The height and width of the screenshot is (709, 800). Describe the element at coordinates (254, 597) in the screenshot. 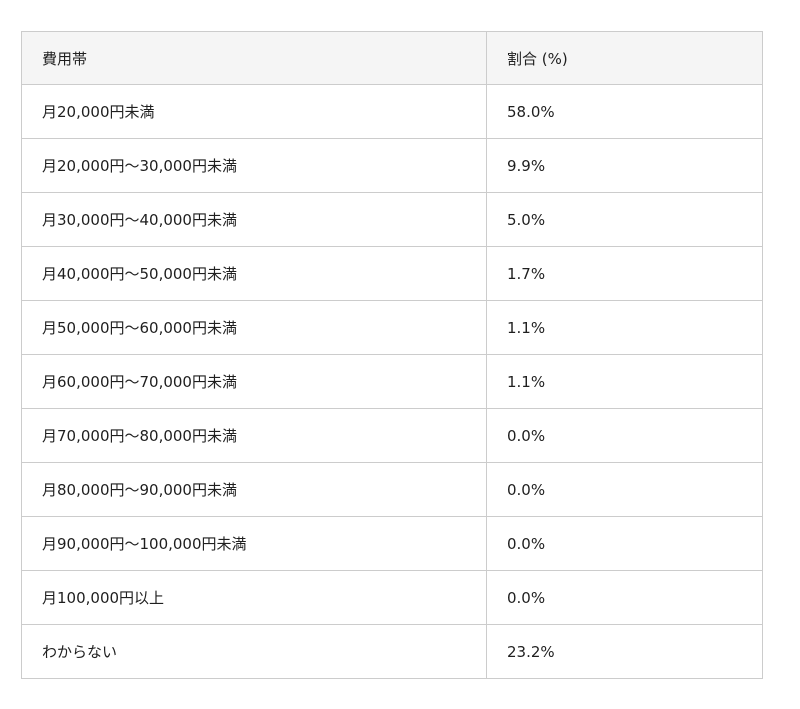

I see `cost-band-cell: 月100,000円以上` at that location.